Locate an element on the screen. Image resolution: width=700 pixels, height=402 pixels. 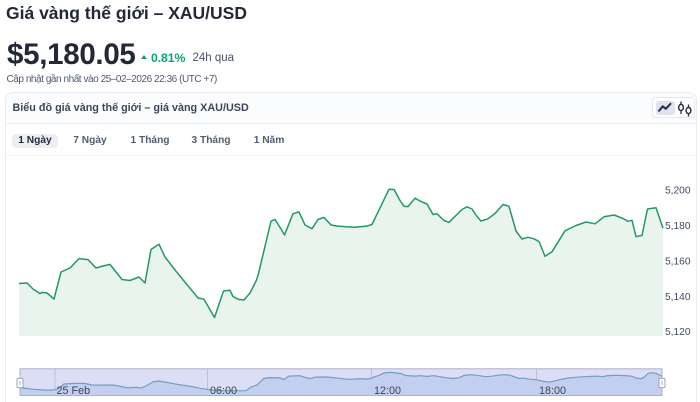
svg-text: 18:00 is located at coordinates (552, 391).